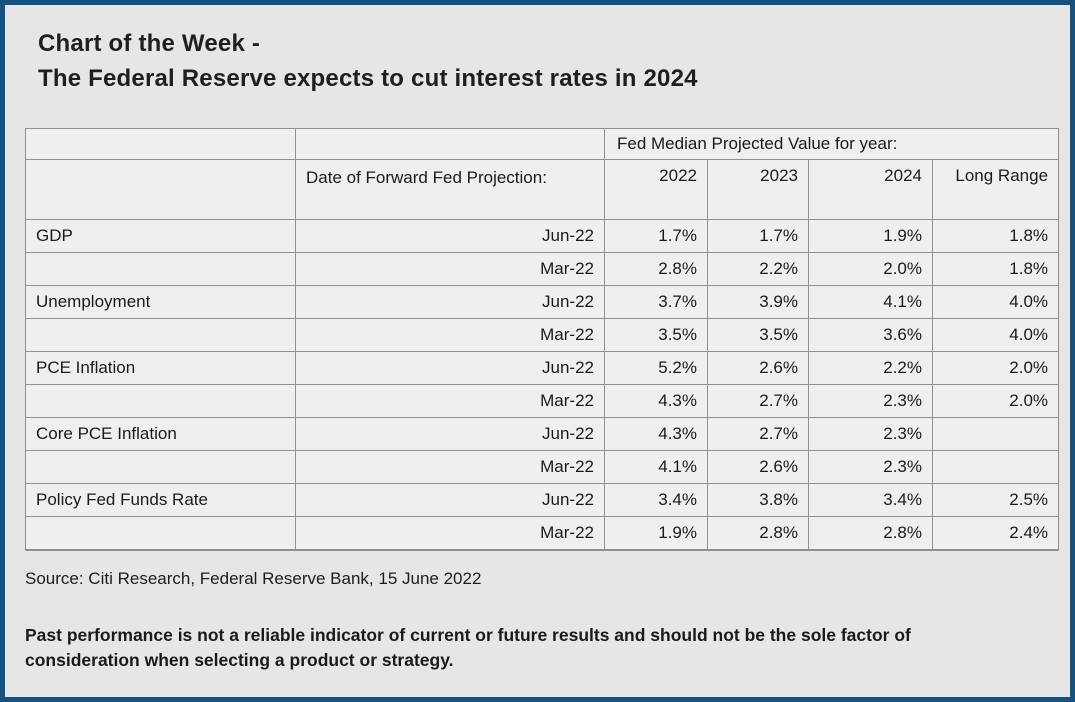 Image resolution: width=1075 pixels, height=702 pixels. Describe the element at coordinates (160, 302) in the screenshot. I see `indicator-cell: Unemployment` at that location.